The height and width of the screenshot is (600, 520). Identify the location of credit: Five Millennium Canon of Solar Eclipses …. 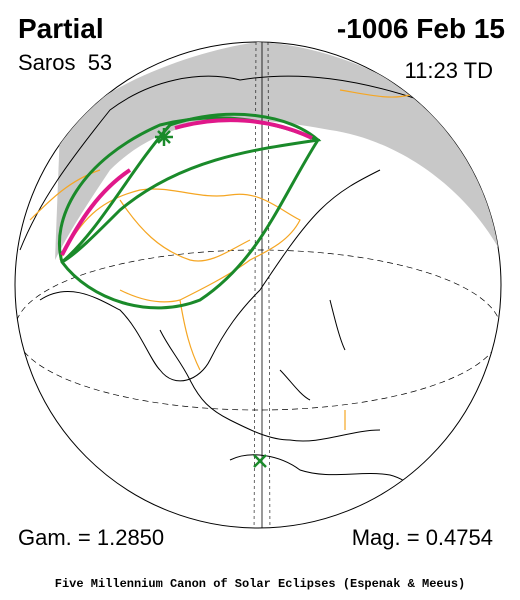
(260, 584).